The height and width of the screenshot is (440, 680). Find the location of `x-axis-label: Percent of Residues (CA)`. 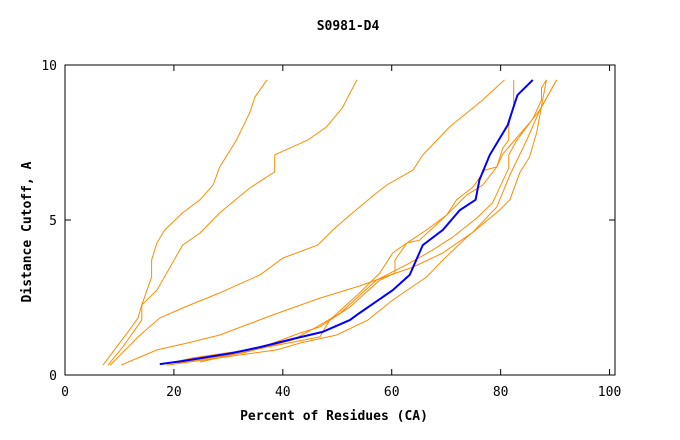

x-axis-label: Percent of Residues (CA) is located at coordinates (334, 416).